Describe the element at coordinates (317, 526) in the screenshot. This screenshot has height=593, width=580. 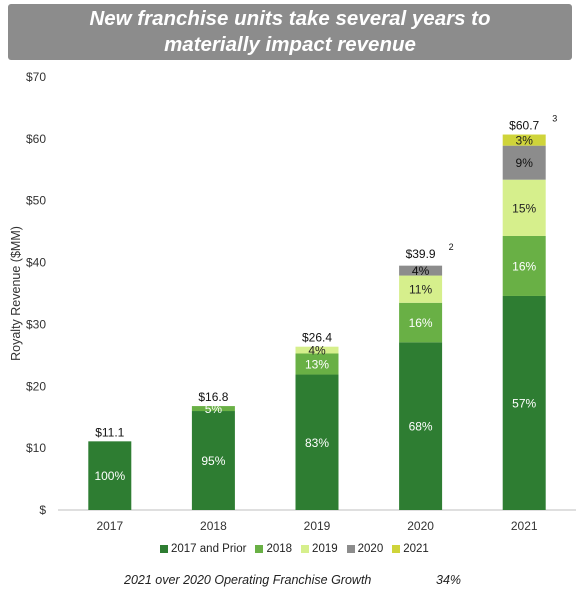
I see `x-tick-label: 2019` at that location.